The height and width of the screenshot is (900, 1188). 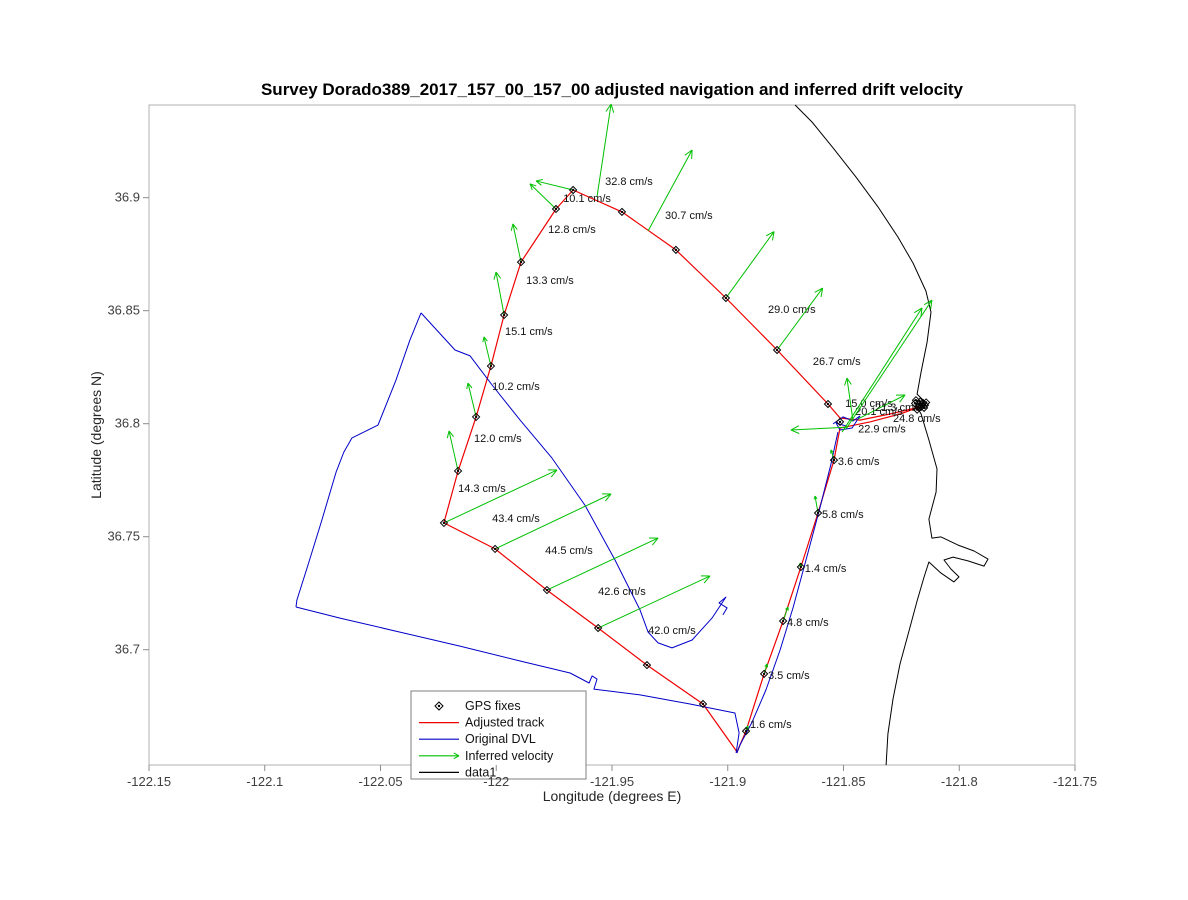 I want to click on x-tick-label: -122.15, so click(x=149, y=781).